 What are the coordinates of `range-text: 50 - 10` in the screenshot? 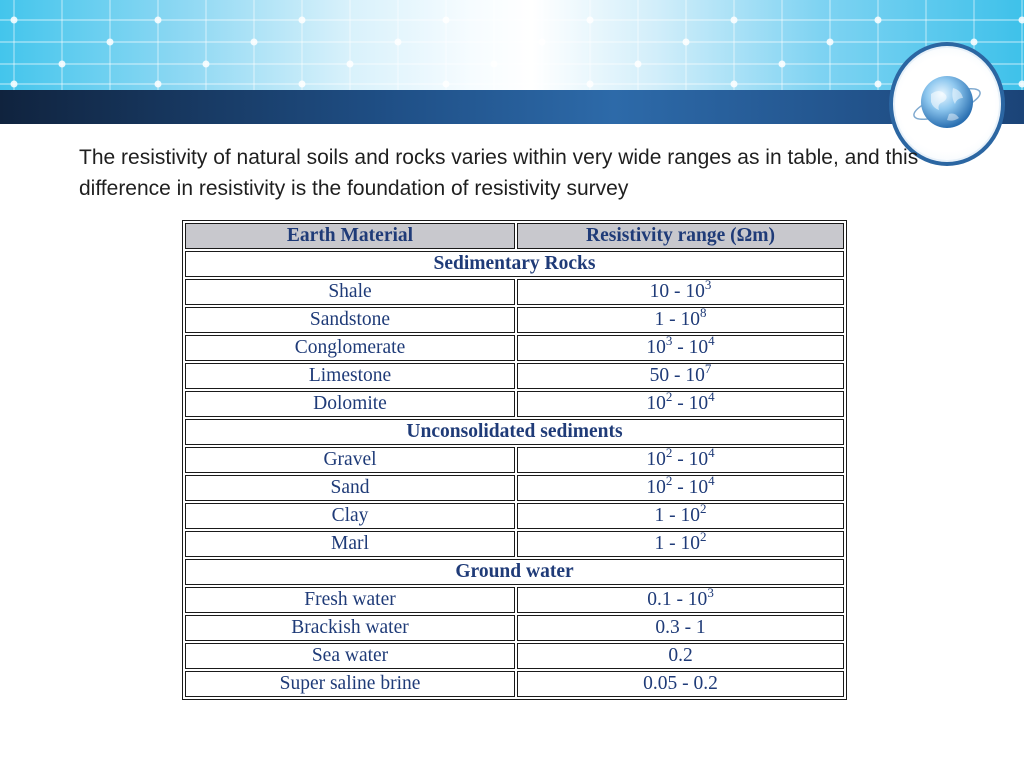 It's located at (677, 375).